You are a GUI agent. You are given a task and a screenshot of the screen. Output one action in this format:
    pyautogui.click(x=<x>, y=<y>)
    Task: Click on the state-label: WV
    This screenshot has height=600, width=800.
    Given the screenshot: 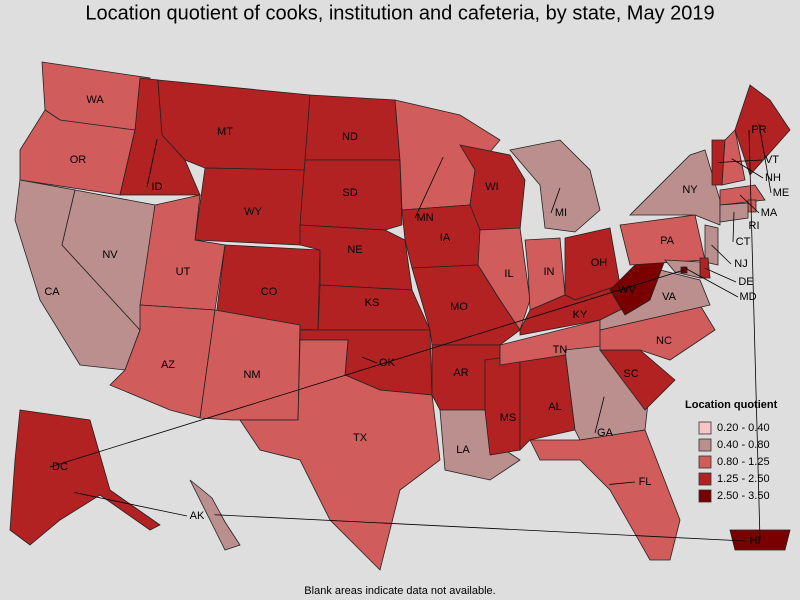 What is the action you would take?
    pyautogui.click(x=627, y=290)
    